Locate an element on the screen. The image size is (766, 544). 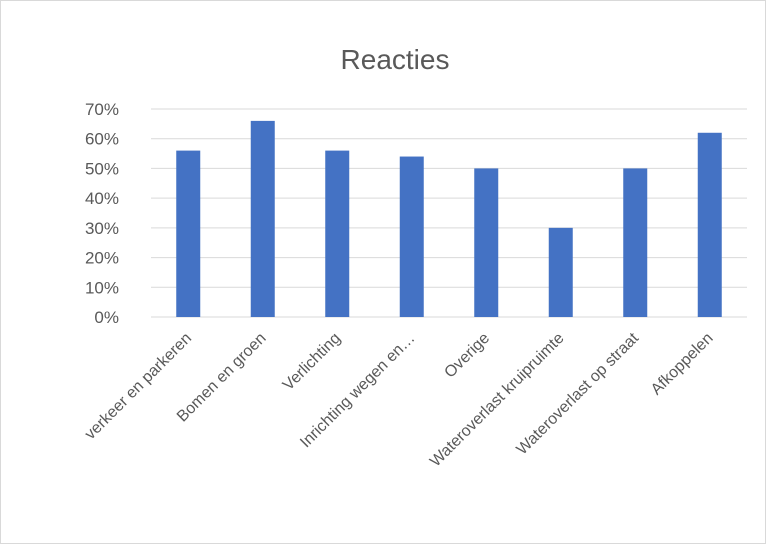
x-category-label: Verlichting is located at coordinates (312, 362).